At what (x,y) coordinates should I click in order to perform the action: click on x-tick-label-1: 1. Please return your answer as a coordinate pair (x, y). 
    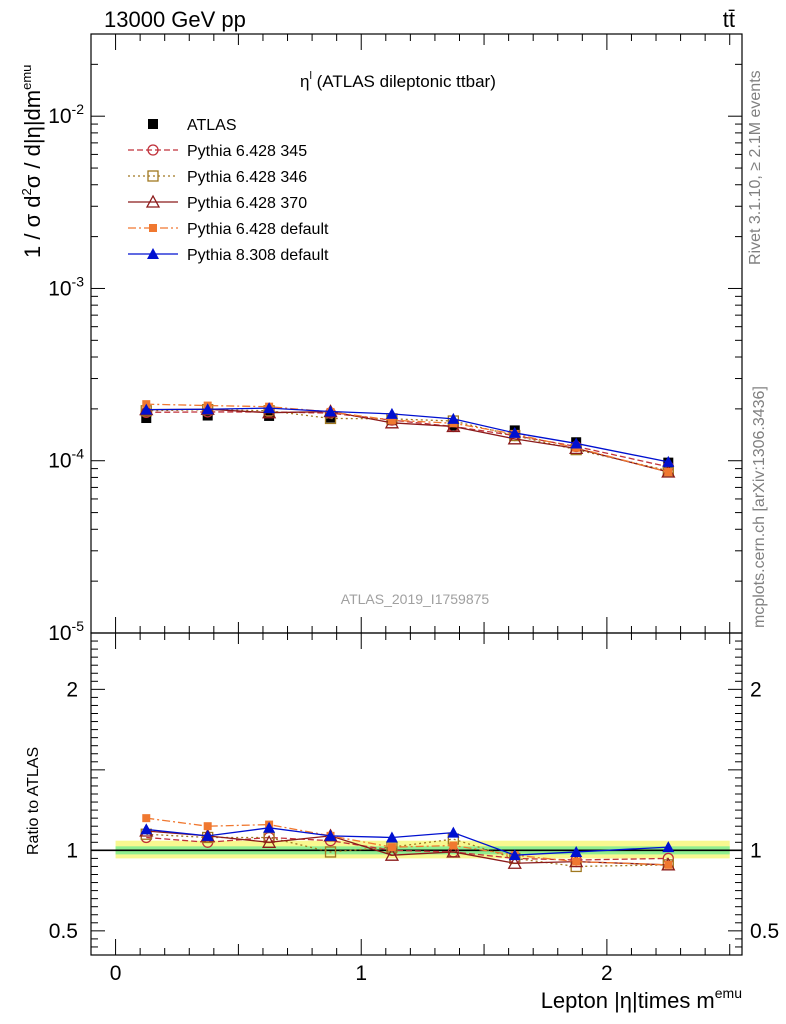
    Looking at the image, I should click on (361, 973).